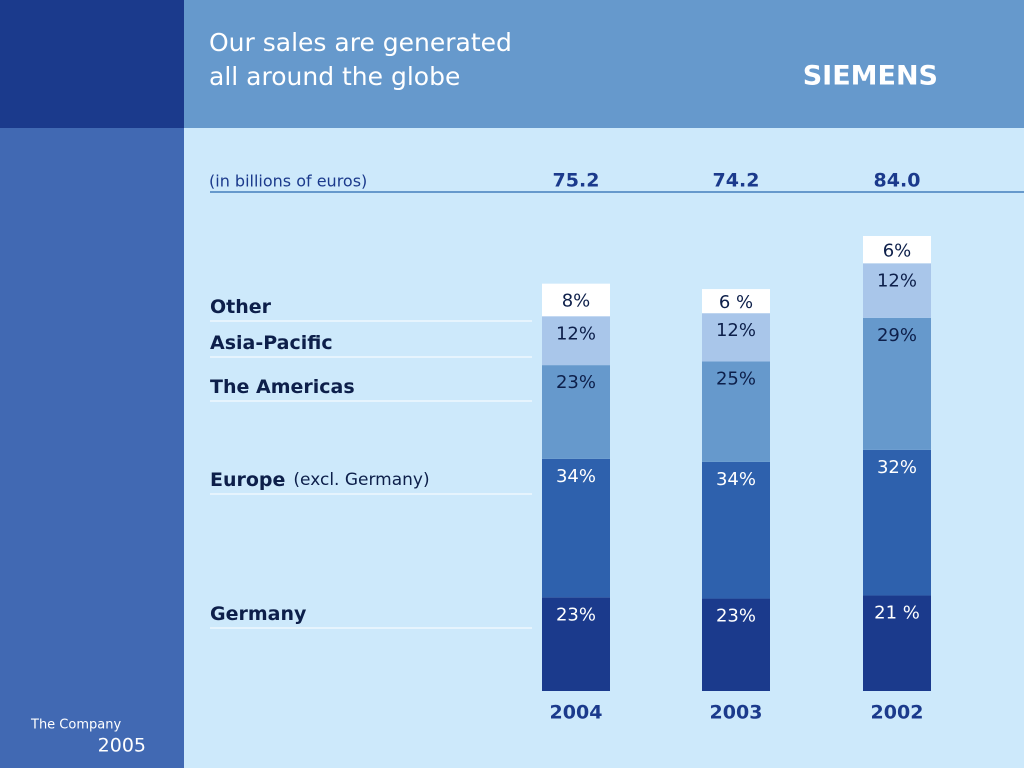 The width and height of the screenshot is (1024, 768). What do you see at coordinates (576, 181) in the screenshot?
I see `total-label: 75.2` at bounding box center [576, 181].